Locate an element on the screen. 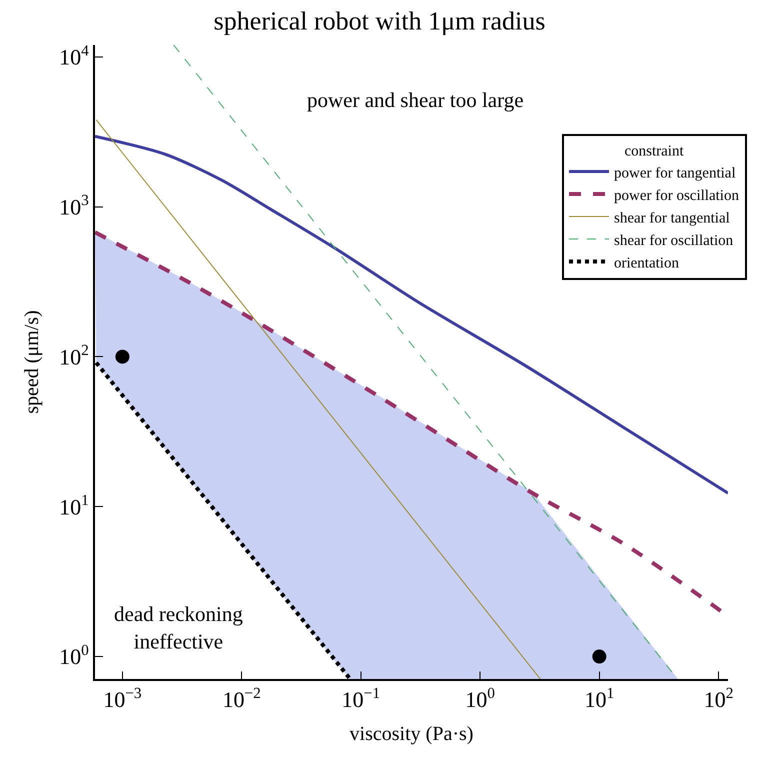 This screenshot has width=759, height=759. y-tick-label: 10$^{1}$ is located at coordinates (74, 506).